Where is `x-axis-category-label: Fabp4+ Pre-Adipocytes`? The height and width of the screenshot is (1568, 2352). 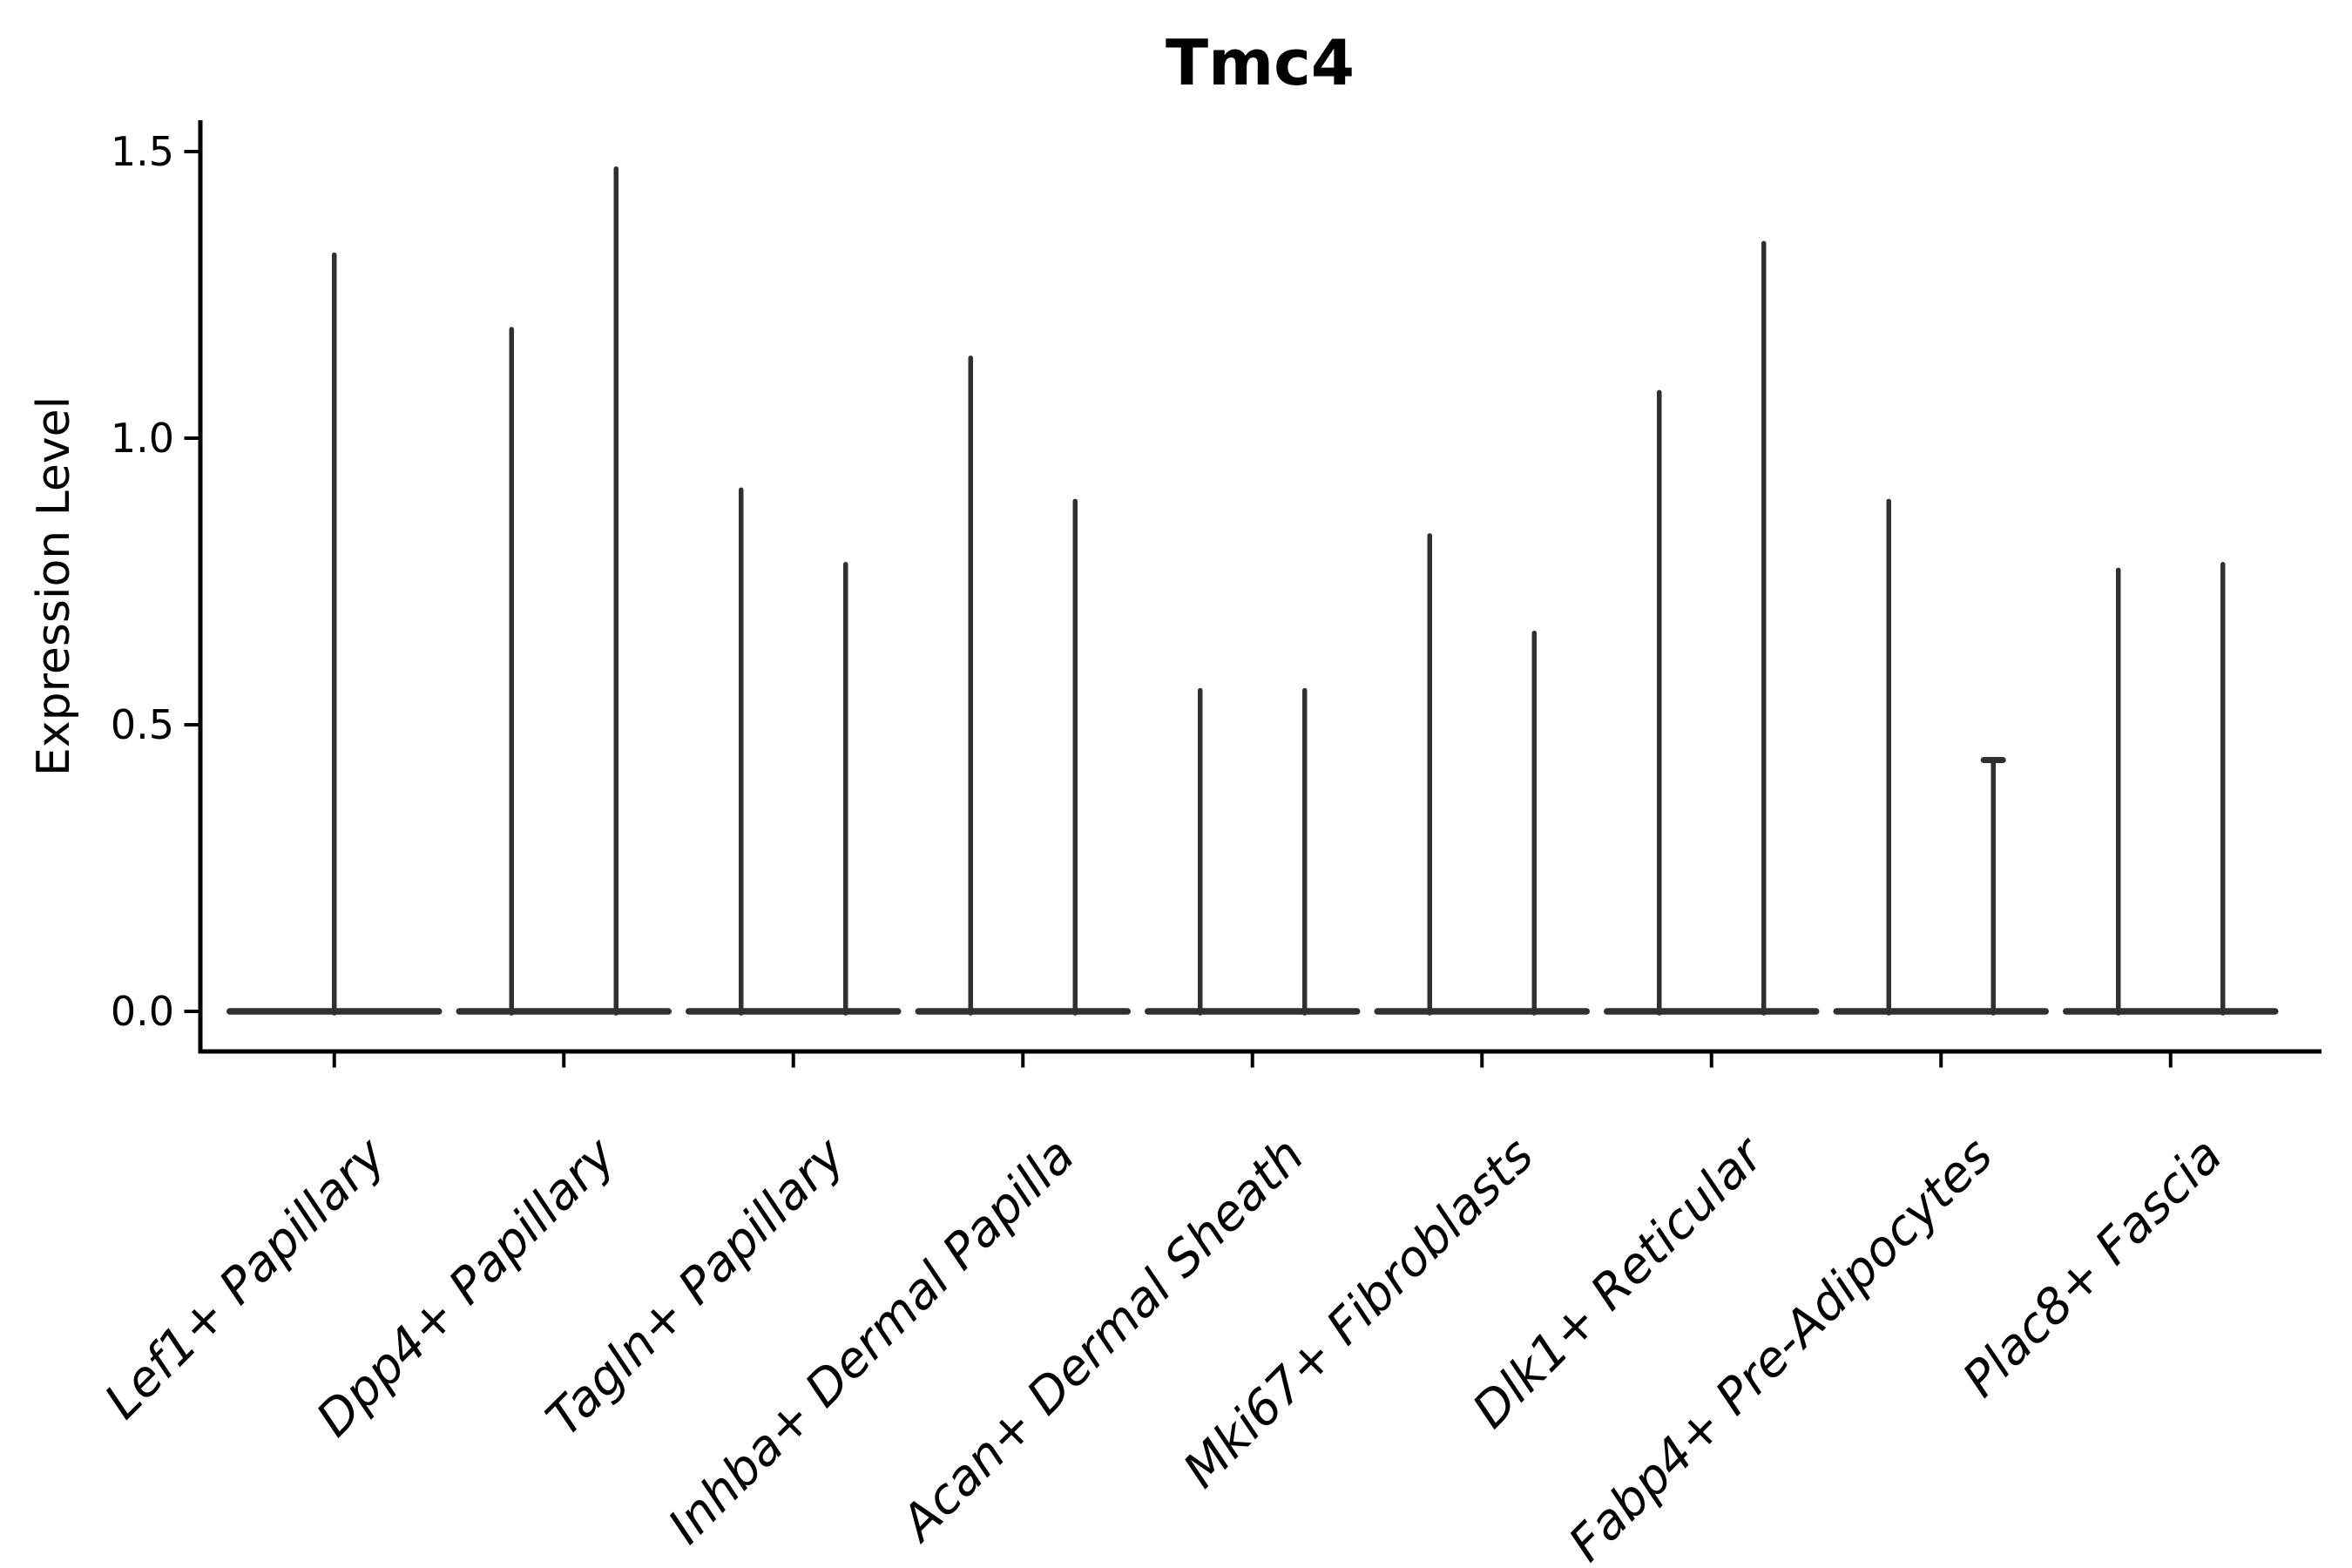
x-axis-category-label: Fabp4+ Pre-Adipocytes is located at coordinates (1781, 1348).